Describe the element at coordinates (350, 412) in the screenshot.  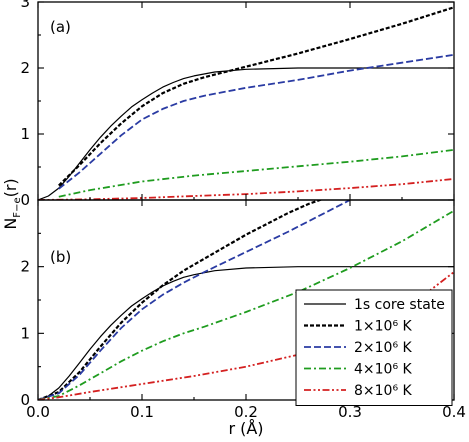
I see `x-tick-label: 0.3` at that location.